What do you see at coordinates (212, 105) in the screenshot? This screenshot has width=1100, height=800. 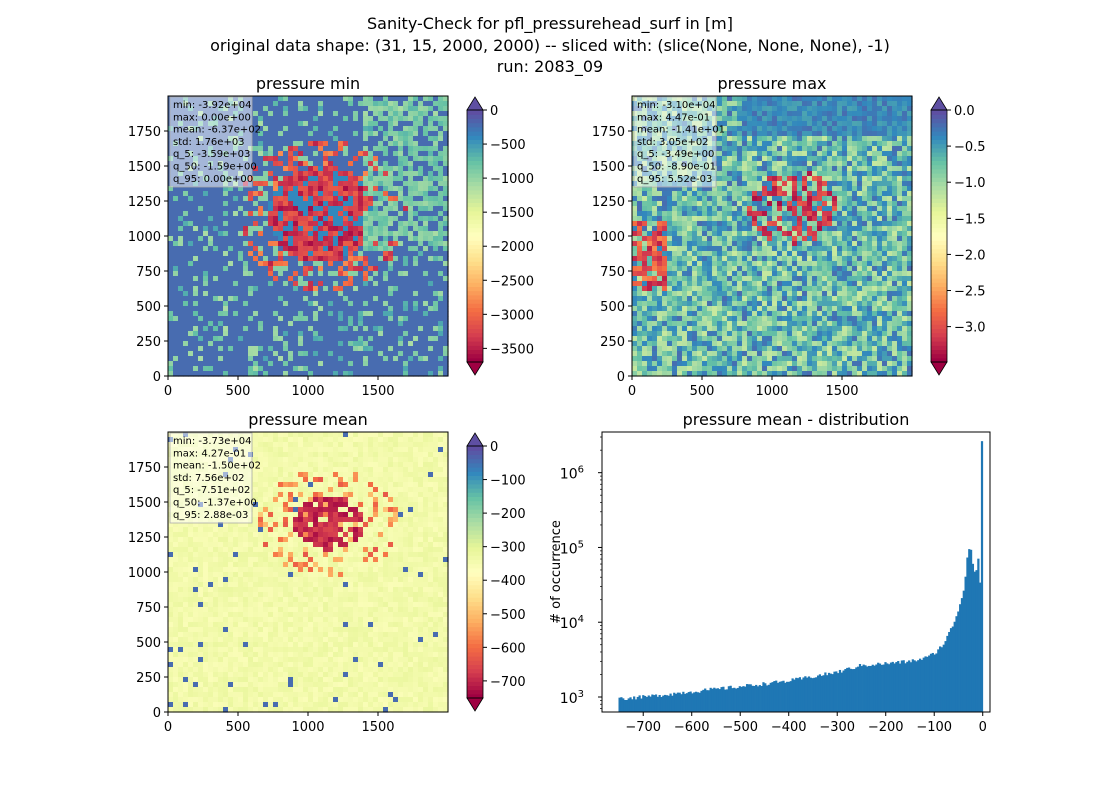 I see `stats-line: min: -3.92e+04` at bounding box center [212, 105].